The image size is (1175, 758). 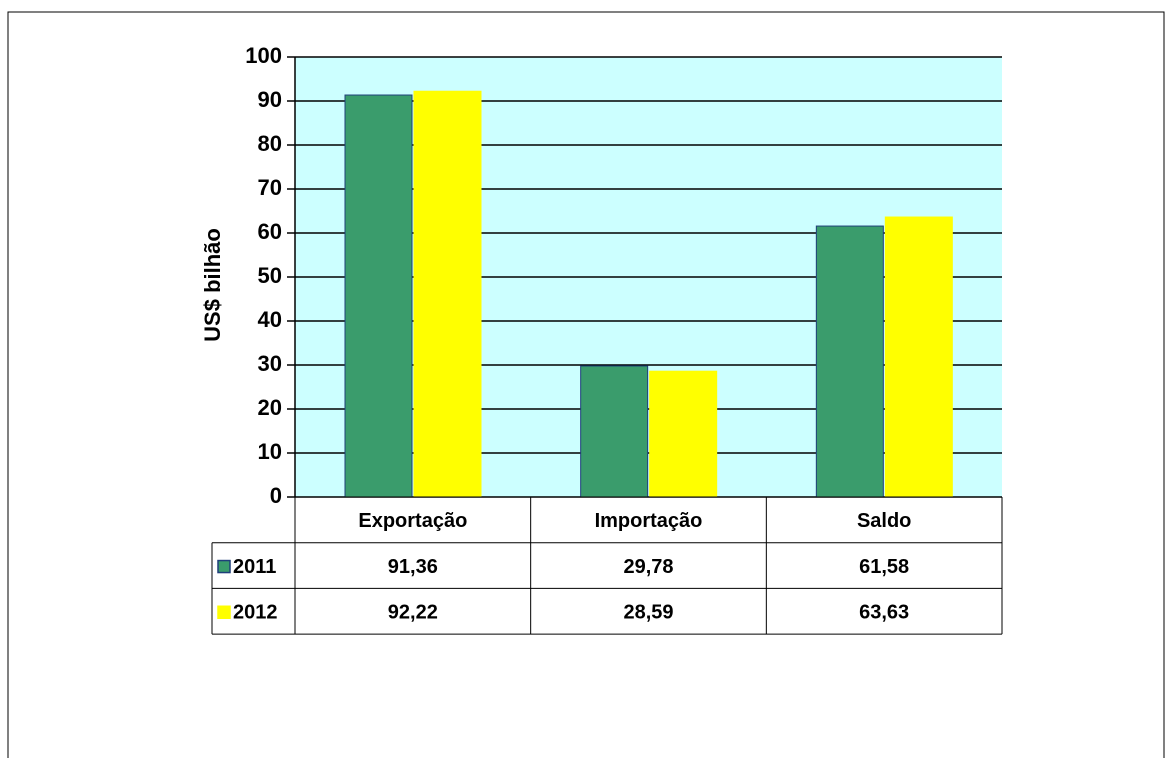 What do you see at coordinates (412, 521) in the screenshot?
I see `x-tick-label: Exportação` at bounding box center [412, 521].